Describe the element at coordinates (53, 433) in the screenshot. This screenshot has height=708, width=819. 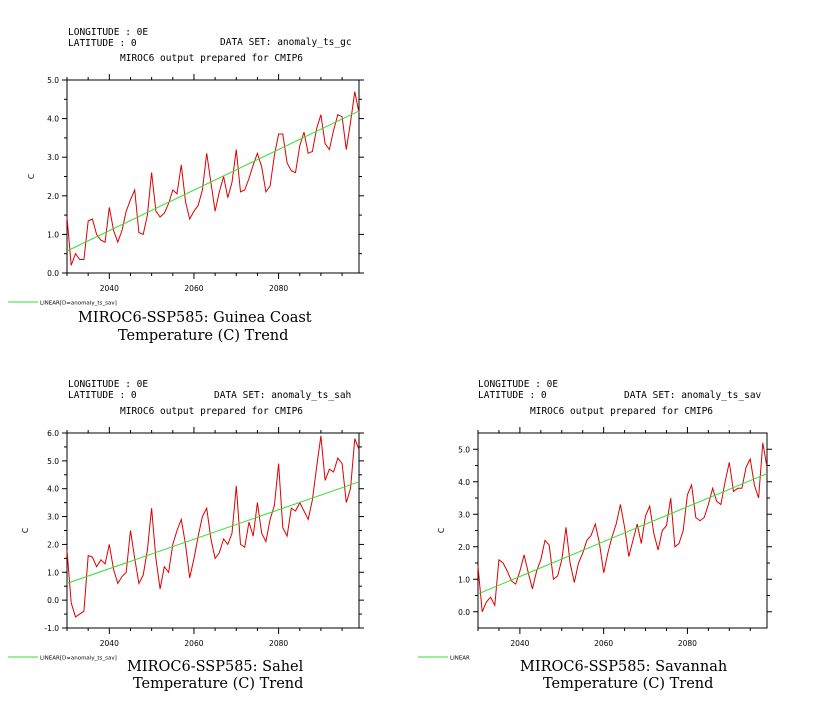
I see `y-tick-label: 6.0` at that location.